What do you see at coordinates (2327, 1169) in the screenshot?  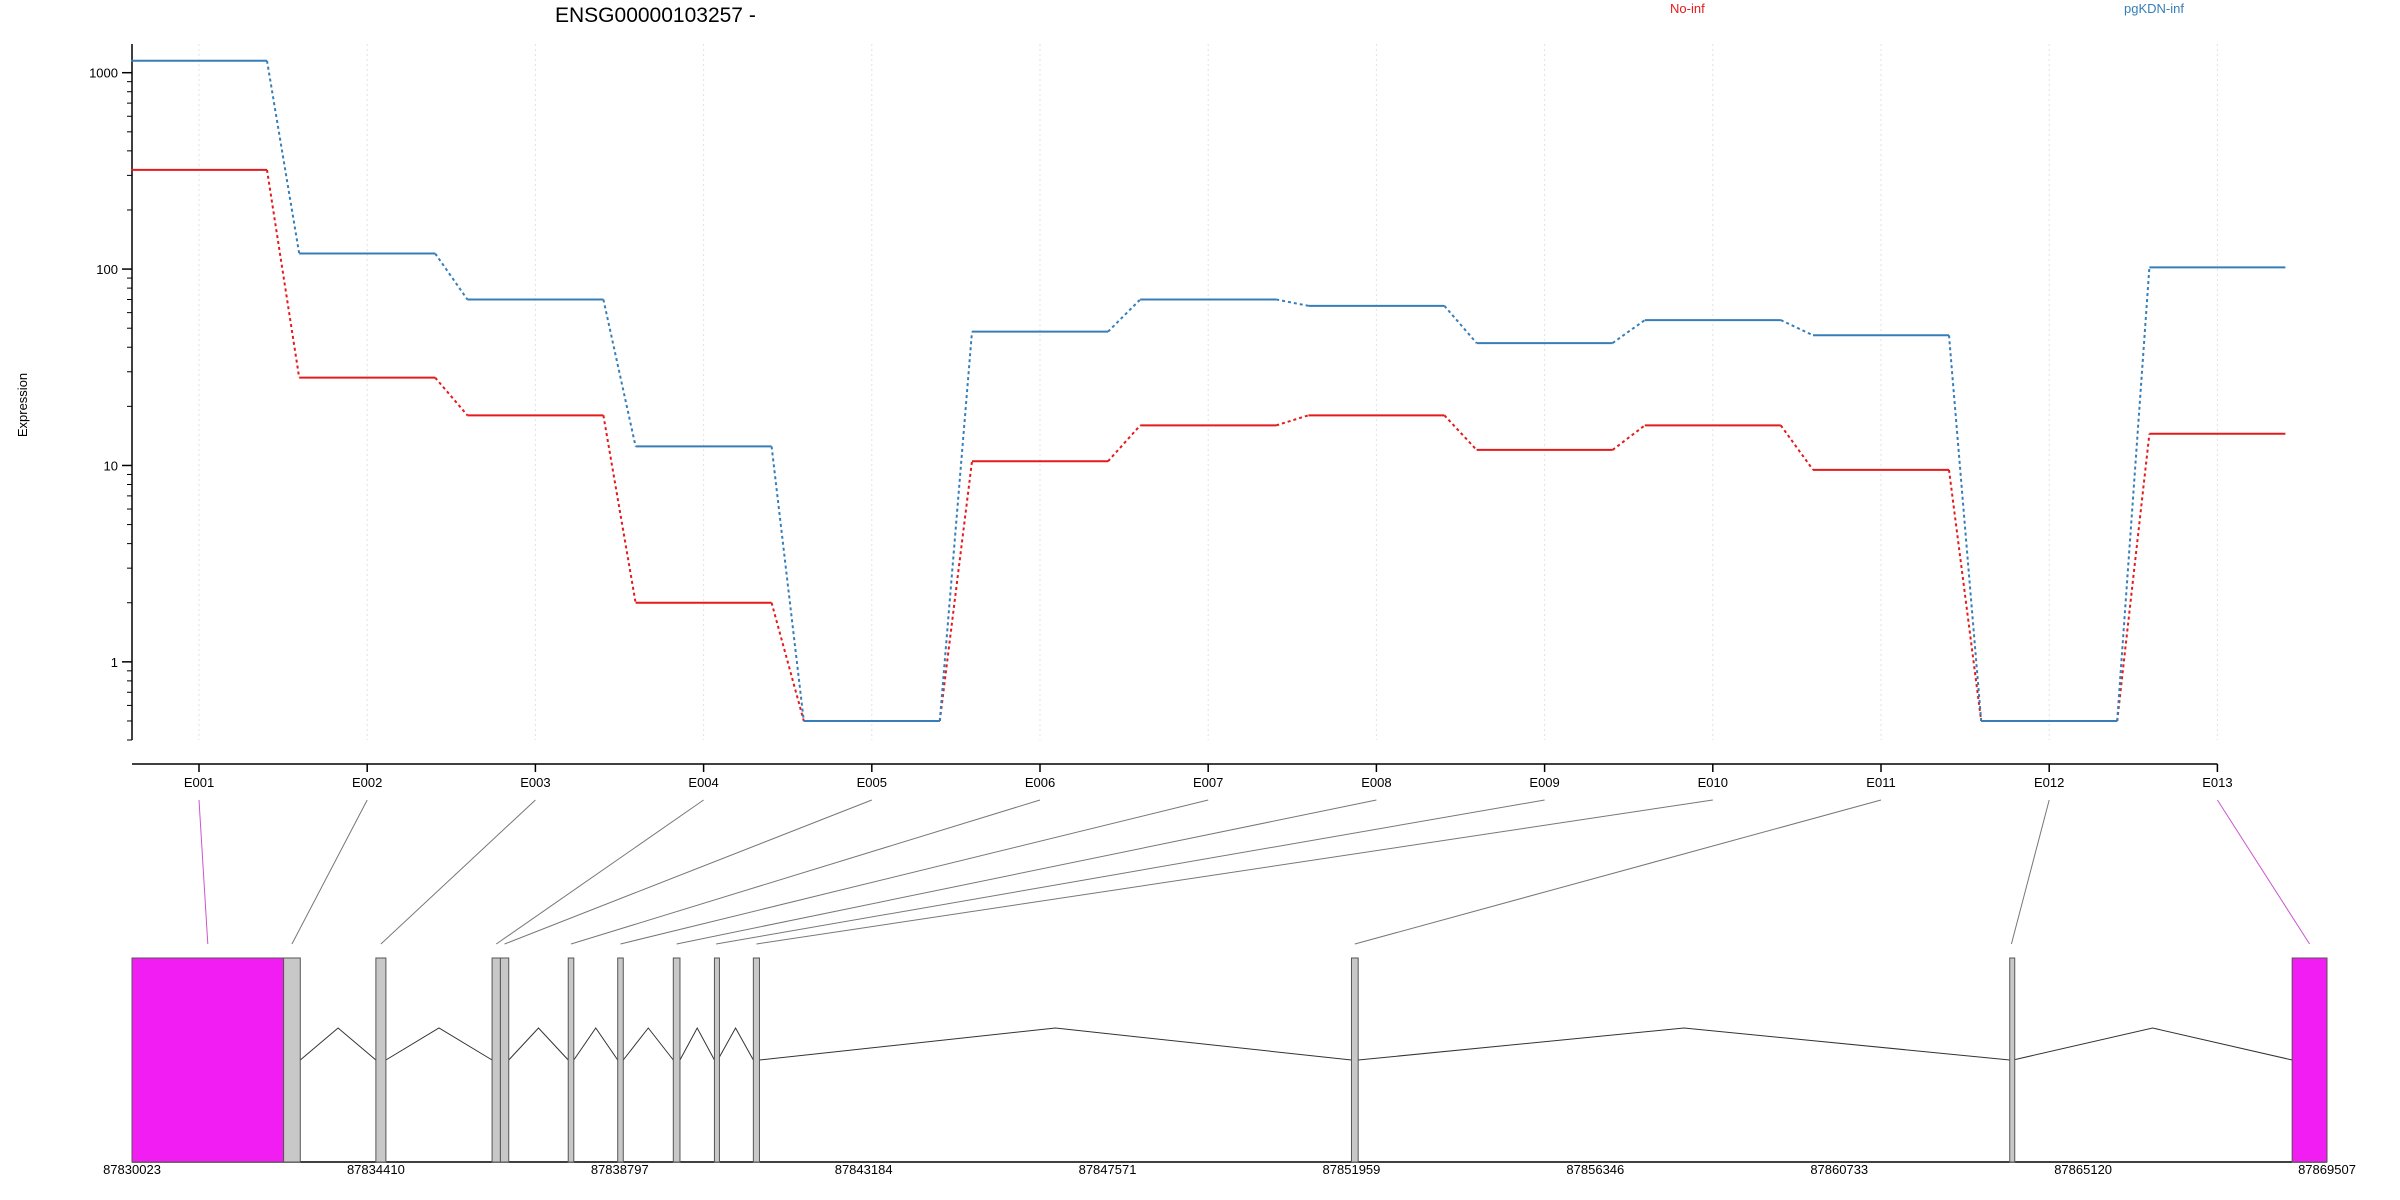 I see `coordinate-label: 87869507` at bounding box center [2327, 1169].